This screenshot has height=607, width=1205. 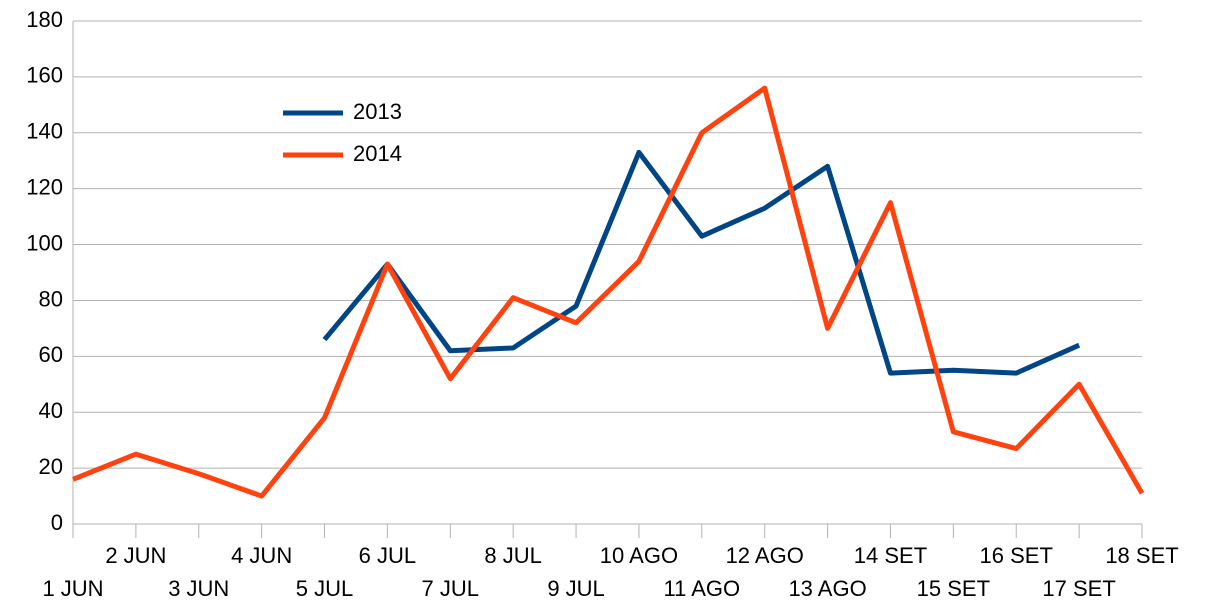 What do you see at coordinates (44, 19) in the screenshot?
I see `y-tick-label: 180` at bounding box center [44, 19].